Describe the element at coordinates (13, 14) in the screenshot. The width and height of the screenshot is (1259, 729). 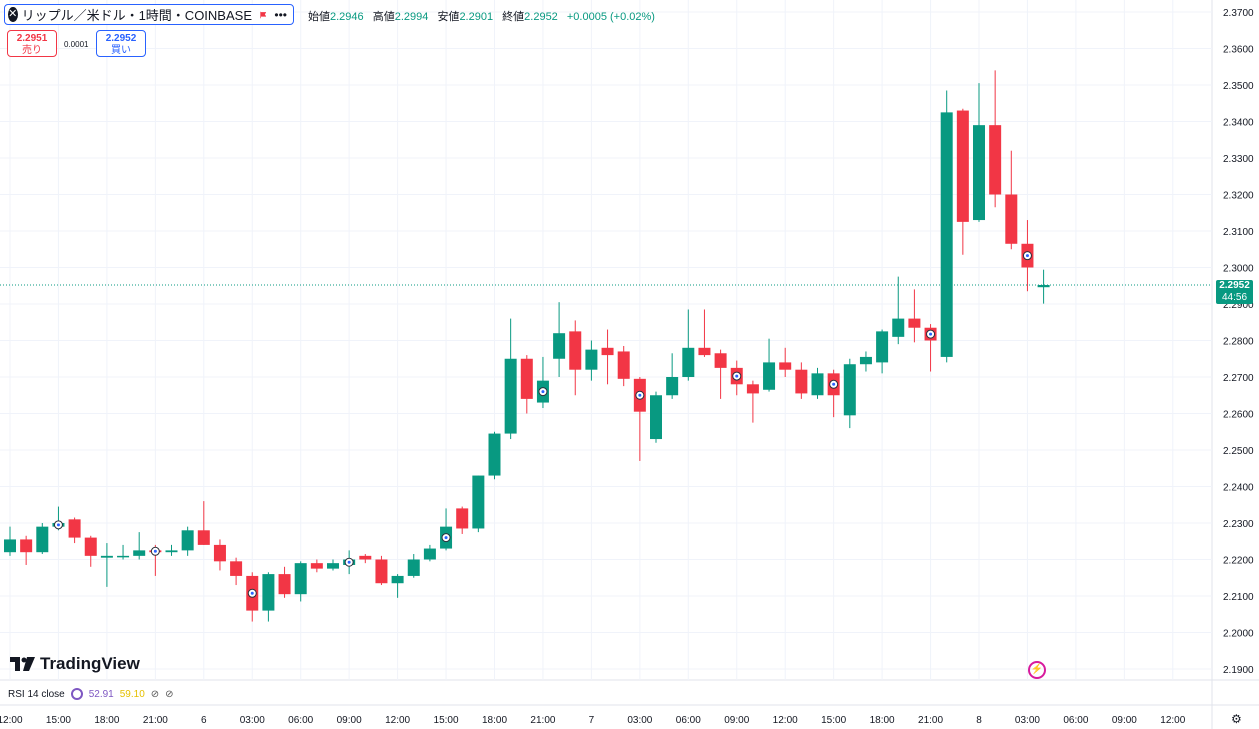
I see `close-icon: ✕` at that location.